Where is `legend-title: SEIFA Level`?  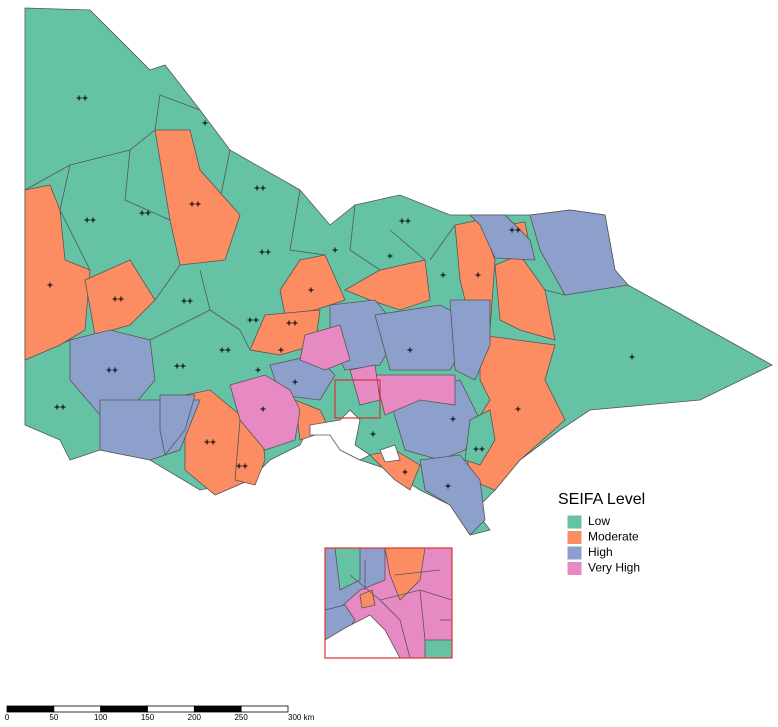
legend-title: SEIFA Level is located at coordinates (601, 499).